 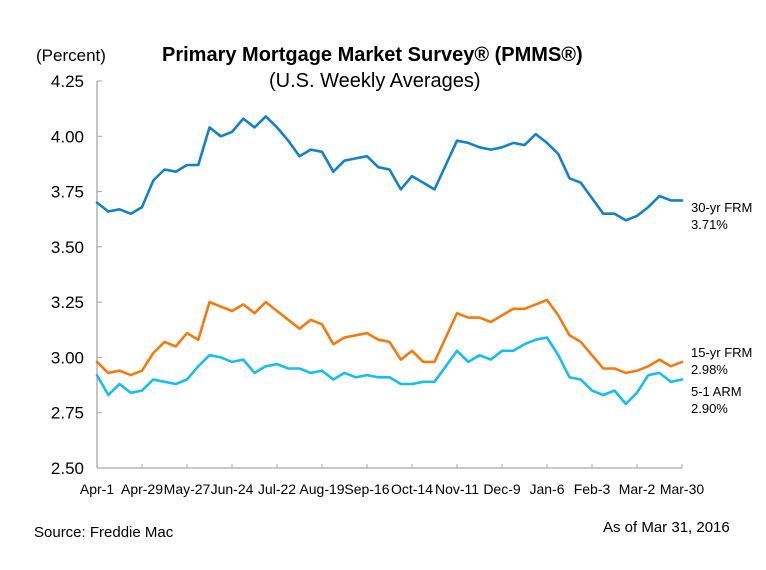 What do you see at coordinates (67, 413) in the screenshot?
I see `y-tick-label: 2.75` at bounding box center [67, 413].